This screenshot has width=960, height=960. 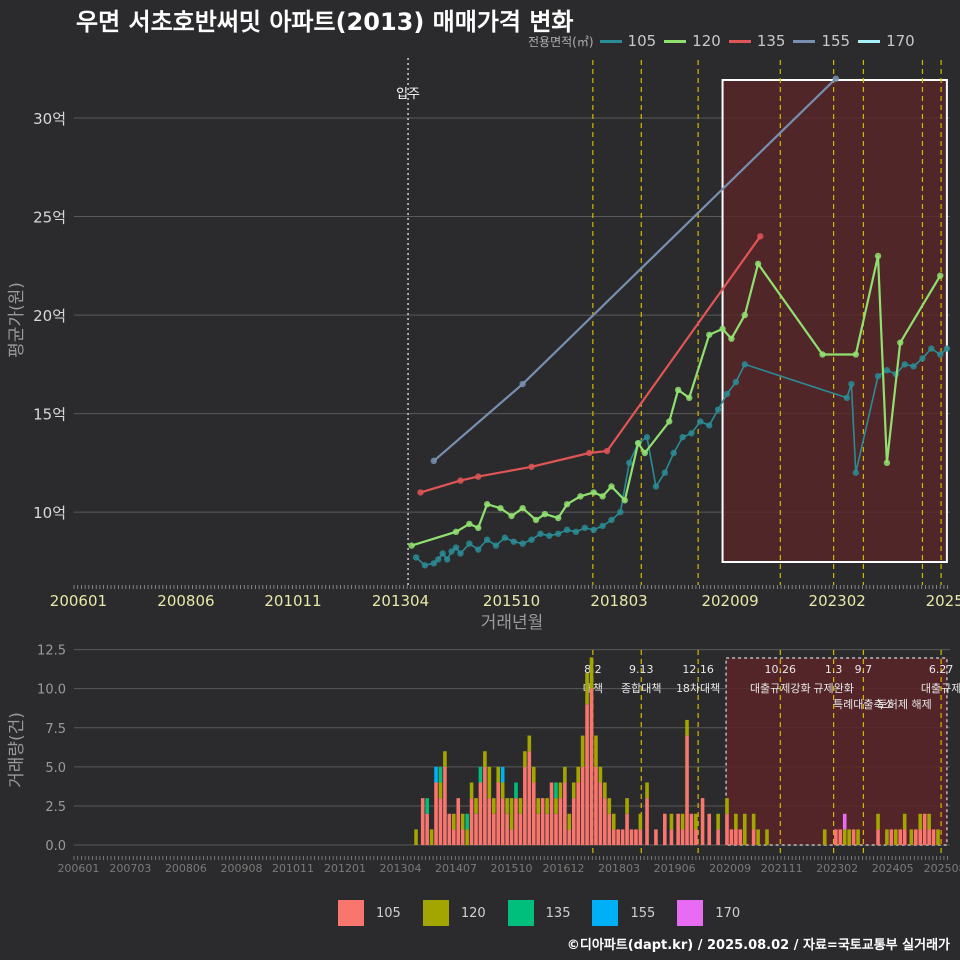 What do you see at coordinates (49, 119) in the screenshot?
I see `price-ytick-label: 30억` at bounding box center [49, 119].